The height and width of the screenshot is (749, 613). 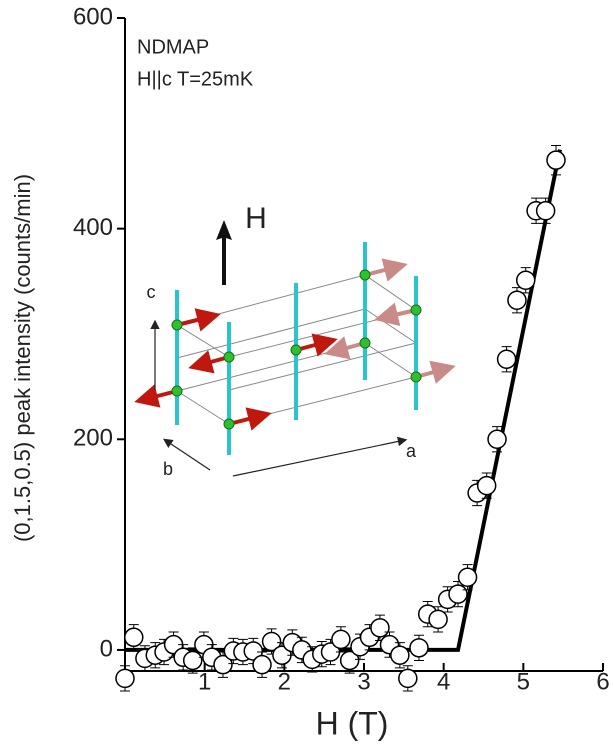 What do you see at coordinates (443, 681) in the screenshot?
I see `x-tick-label: 4` at bounding box center [443, 681].